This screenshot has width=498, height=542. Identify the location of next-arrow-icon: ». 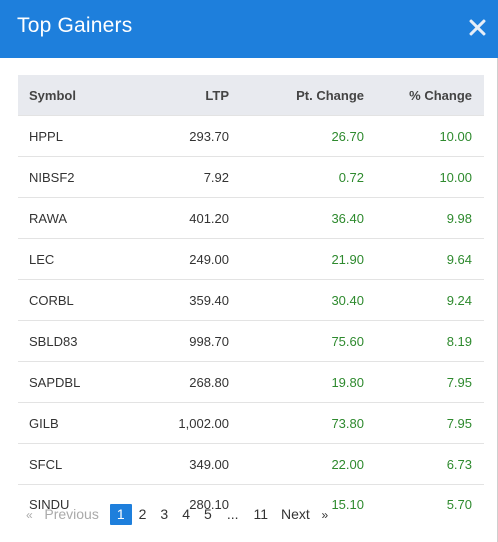
(325, 515).